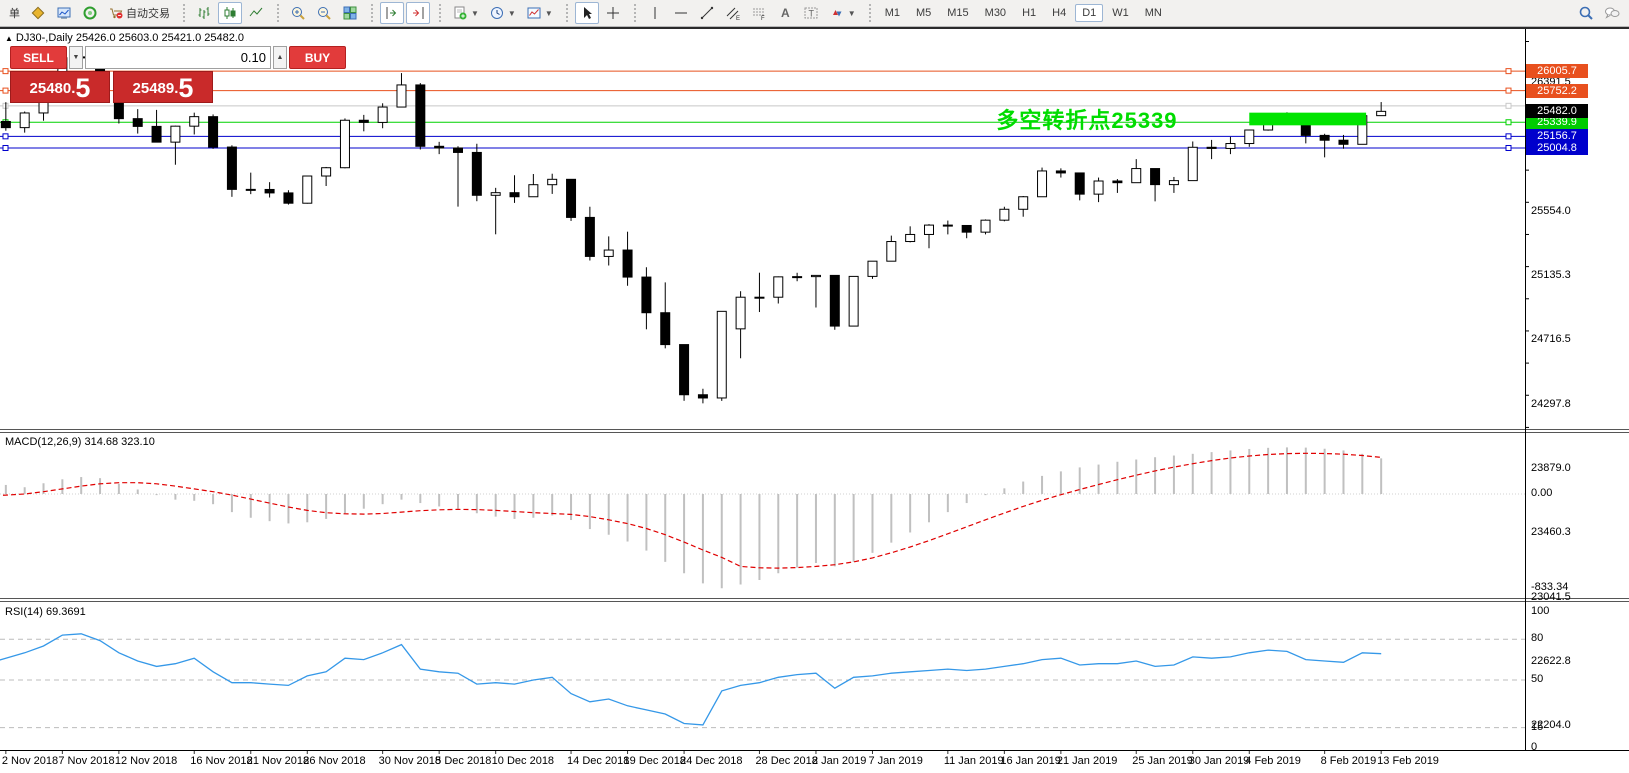  What do you see at coordinates (163, 87) in the screenshot?
I see `buy-price-box: 25489. 5` at bounding box center [163, 87].